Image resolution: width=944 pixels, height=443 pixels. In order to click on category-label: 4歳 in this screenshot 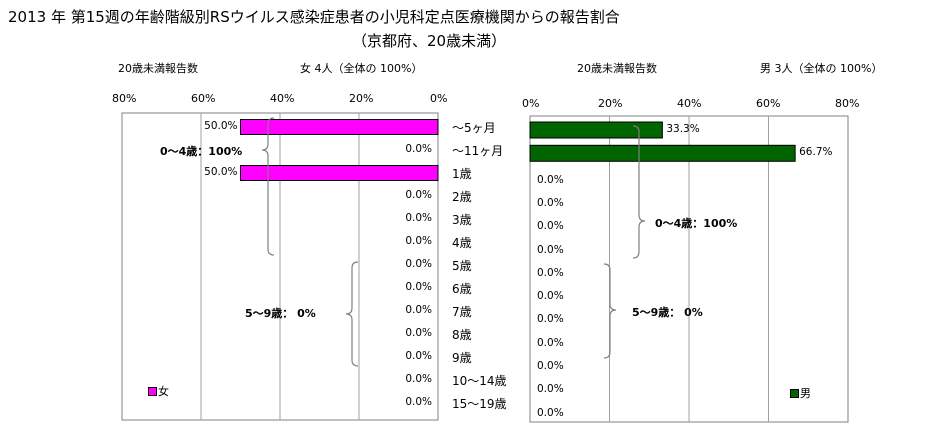, I will do `click(462, 243)`.